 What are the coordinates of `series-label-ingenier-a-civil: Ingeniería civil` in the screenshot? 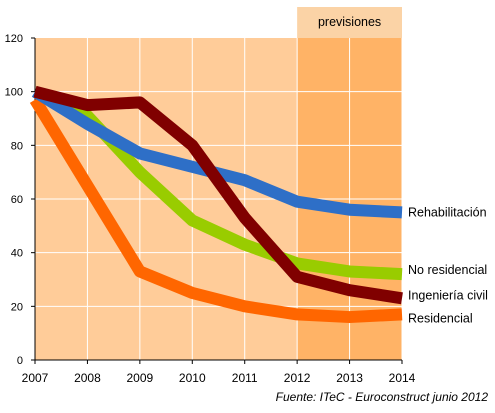 It's located at (448, 295).